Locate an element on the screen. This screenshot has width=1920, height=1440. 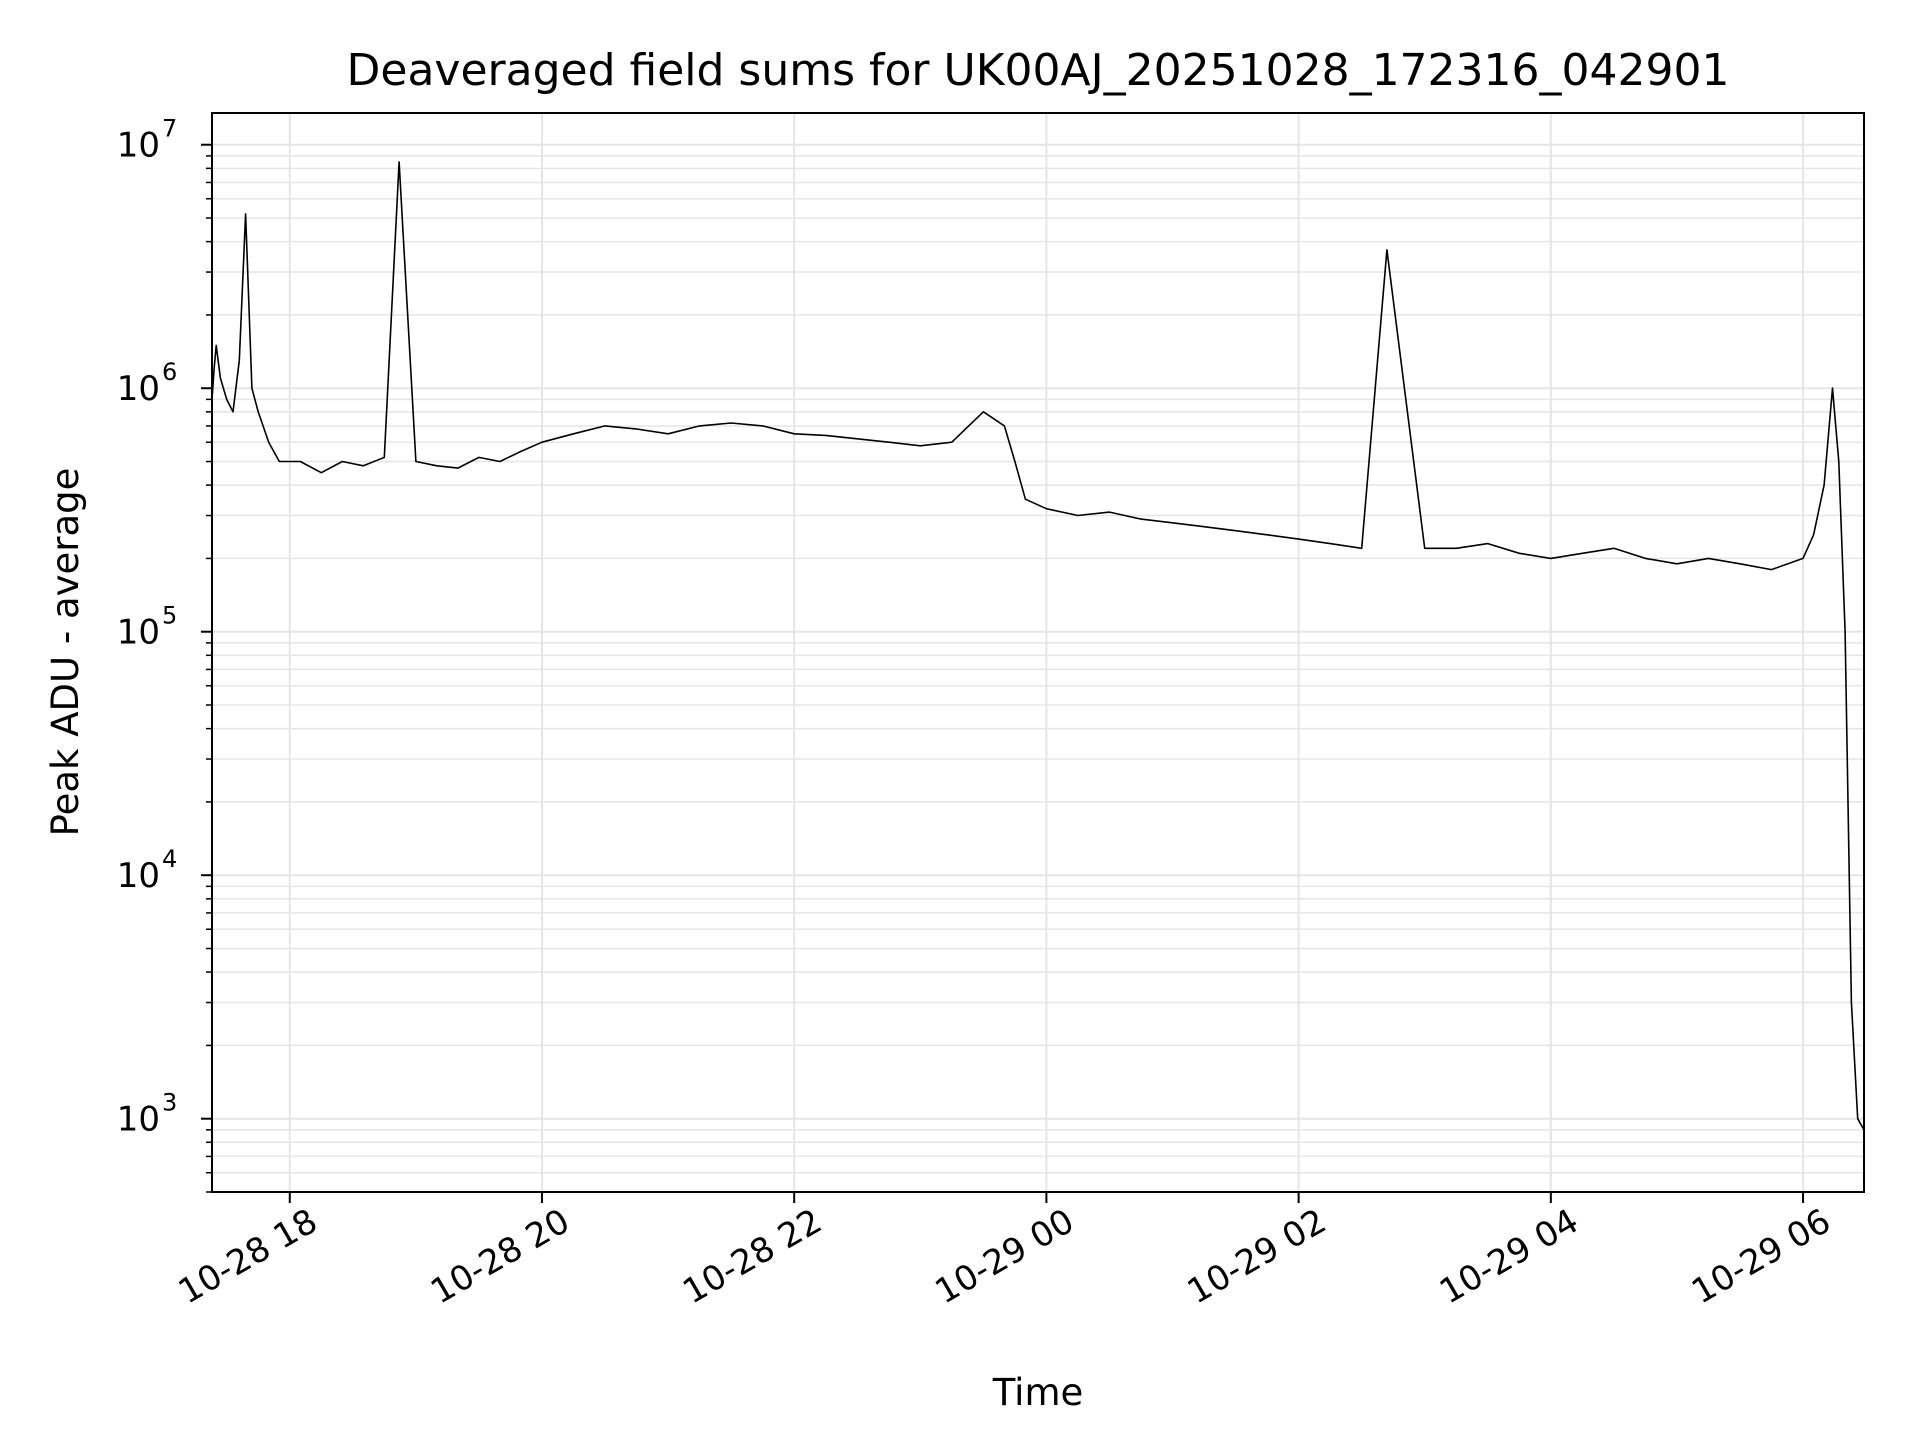
x-tick-label: 10-28 18 is located at coordinates (248, 1256).